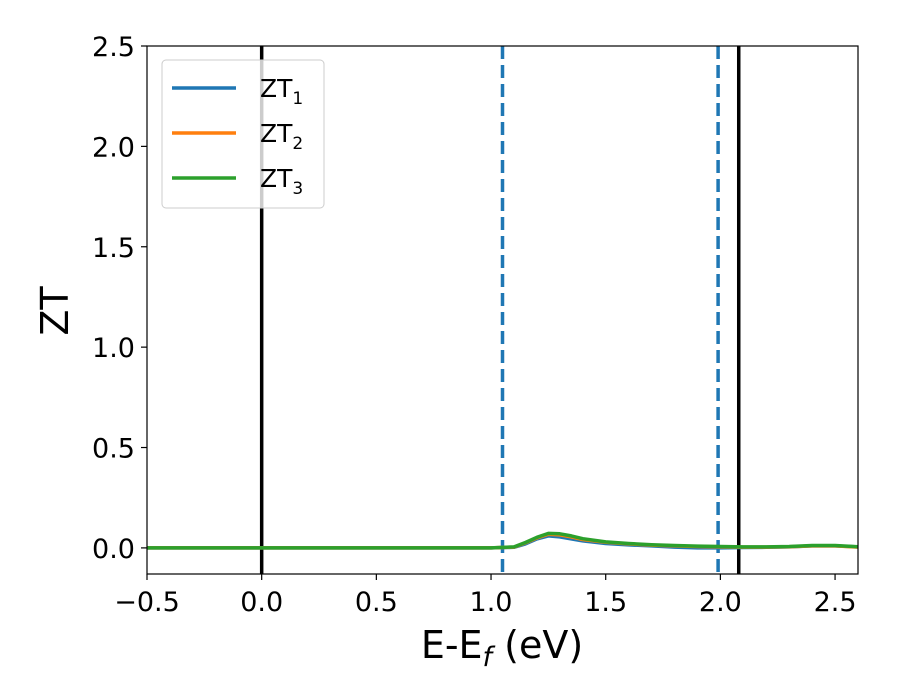 This screenshot has height=700, width=900. What do you see at coordinates (147, 602) in the screenshot?
I see `x-tick-label: −0.5` at bounding box center [147, 602].